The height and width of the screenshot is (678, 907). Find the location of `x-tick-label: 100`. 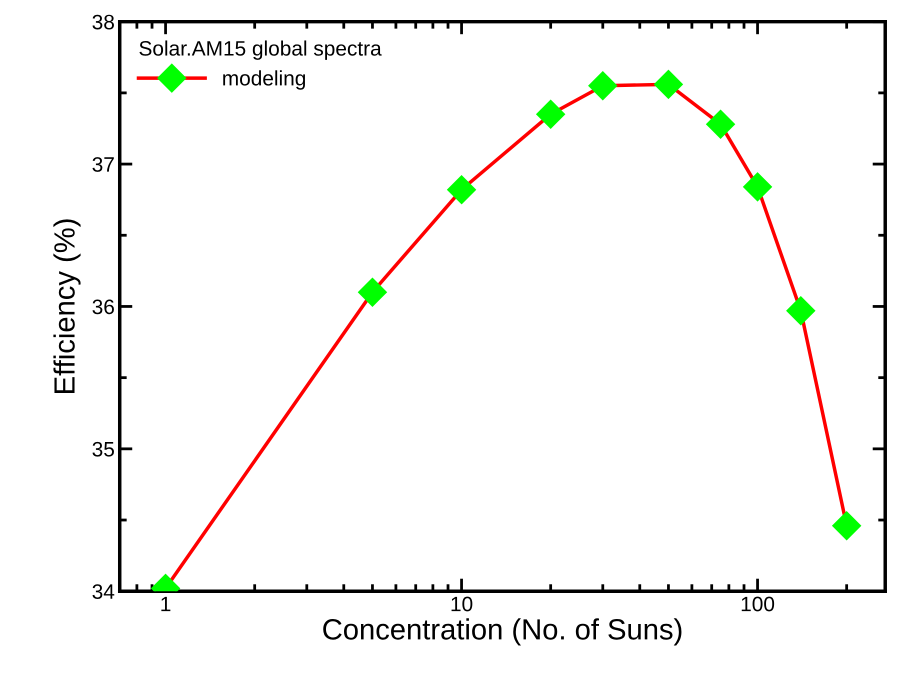

x-tick-label: 100 is located at coordinates (758, 604).